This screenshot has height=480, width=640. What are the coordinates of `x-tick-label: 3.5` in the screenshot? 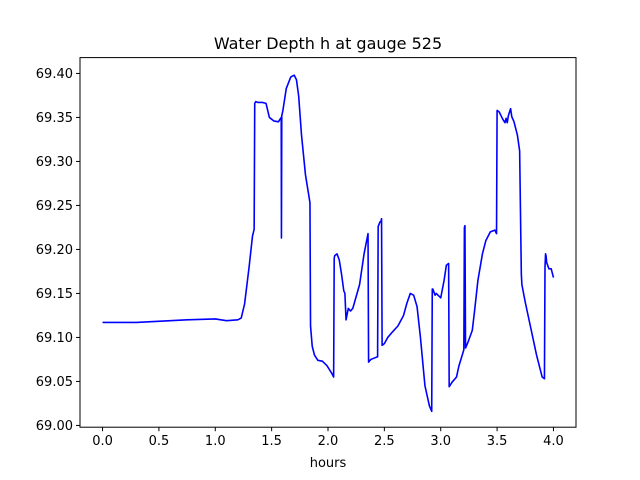 It's located at (497, 441).